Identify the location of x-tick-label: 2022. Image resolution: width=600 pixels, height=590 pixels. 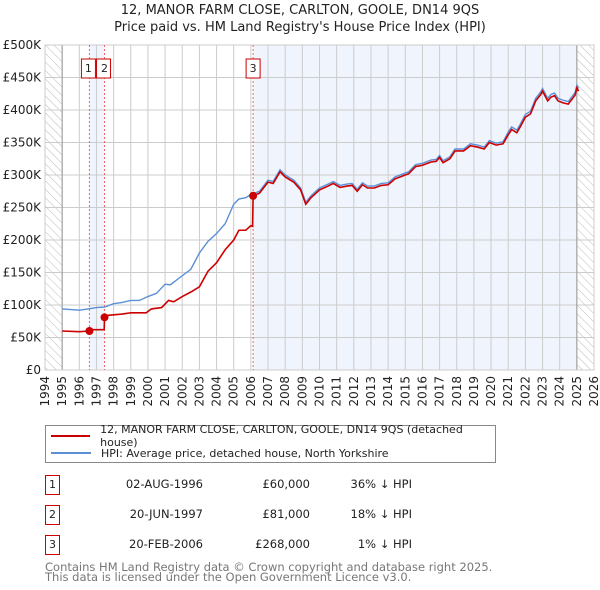
(525, 391).